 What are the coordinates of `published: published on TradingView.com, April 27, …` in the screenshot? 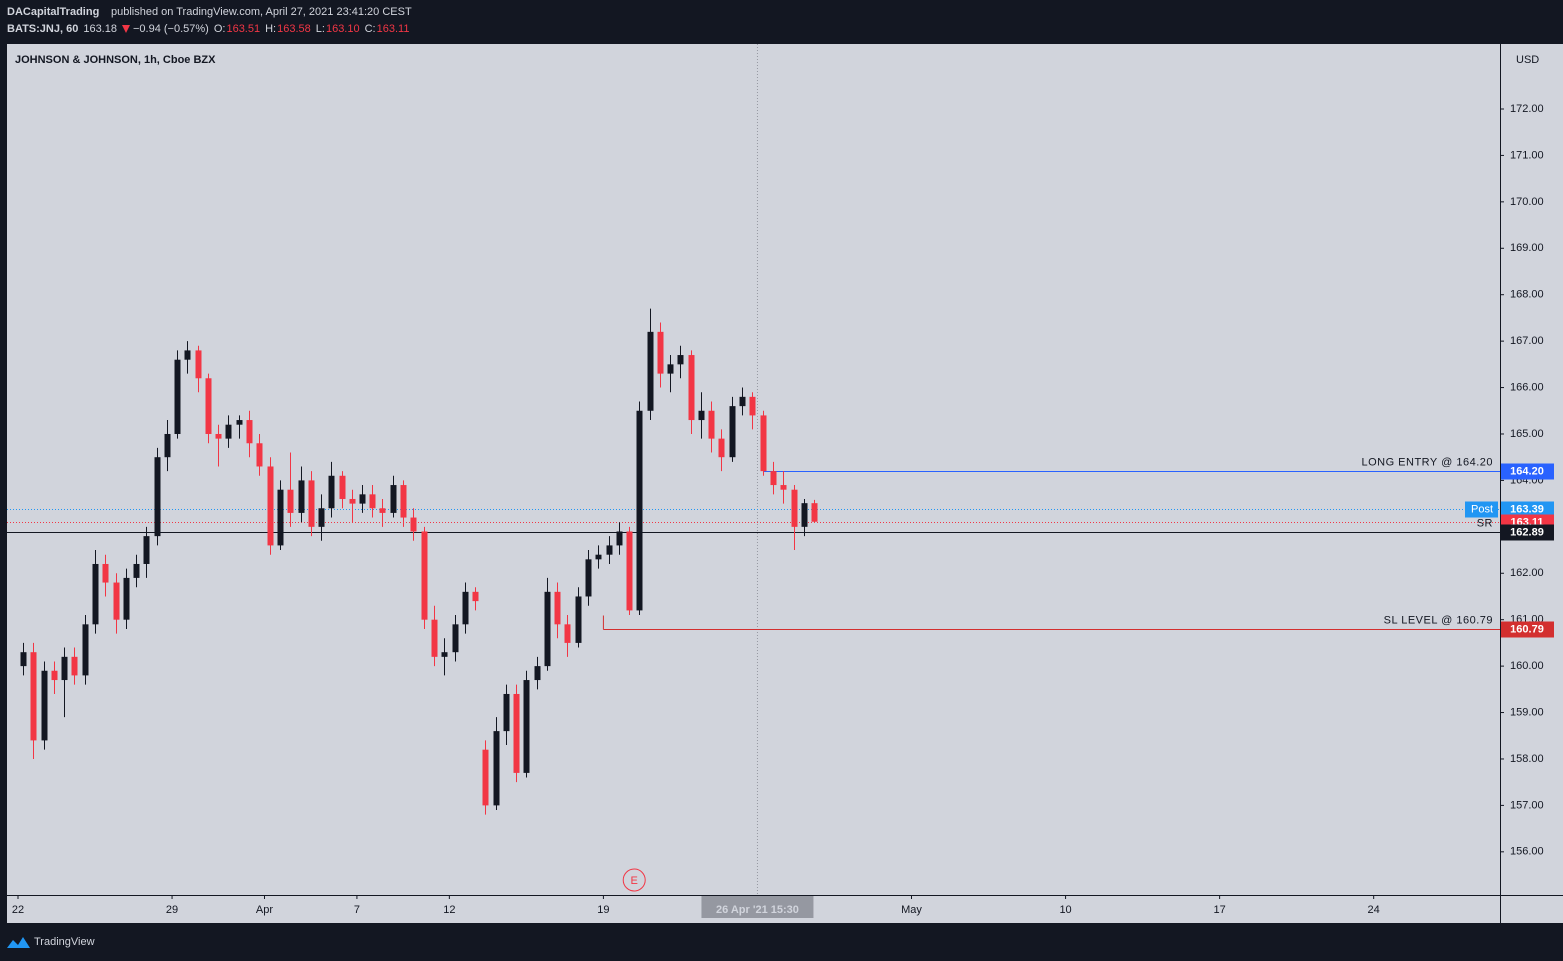 It's located at (261, 12).